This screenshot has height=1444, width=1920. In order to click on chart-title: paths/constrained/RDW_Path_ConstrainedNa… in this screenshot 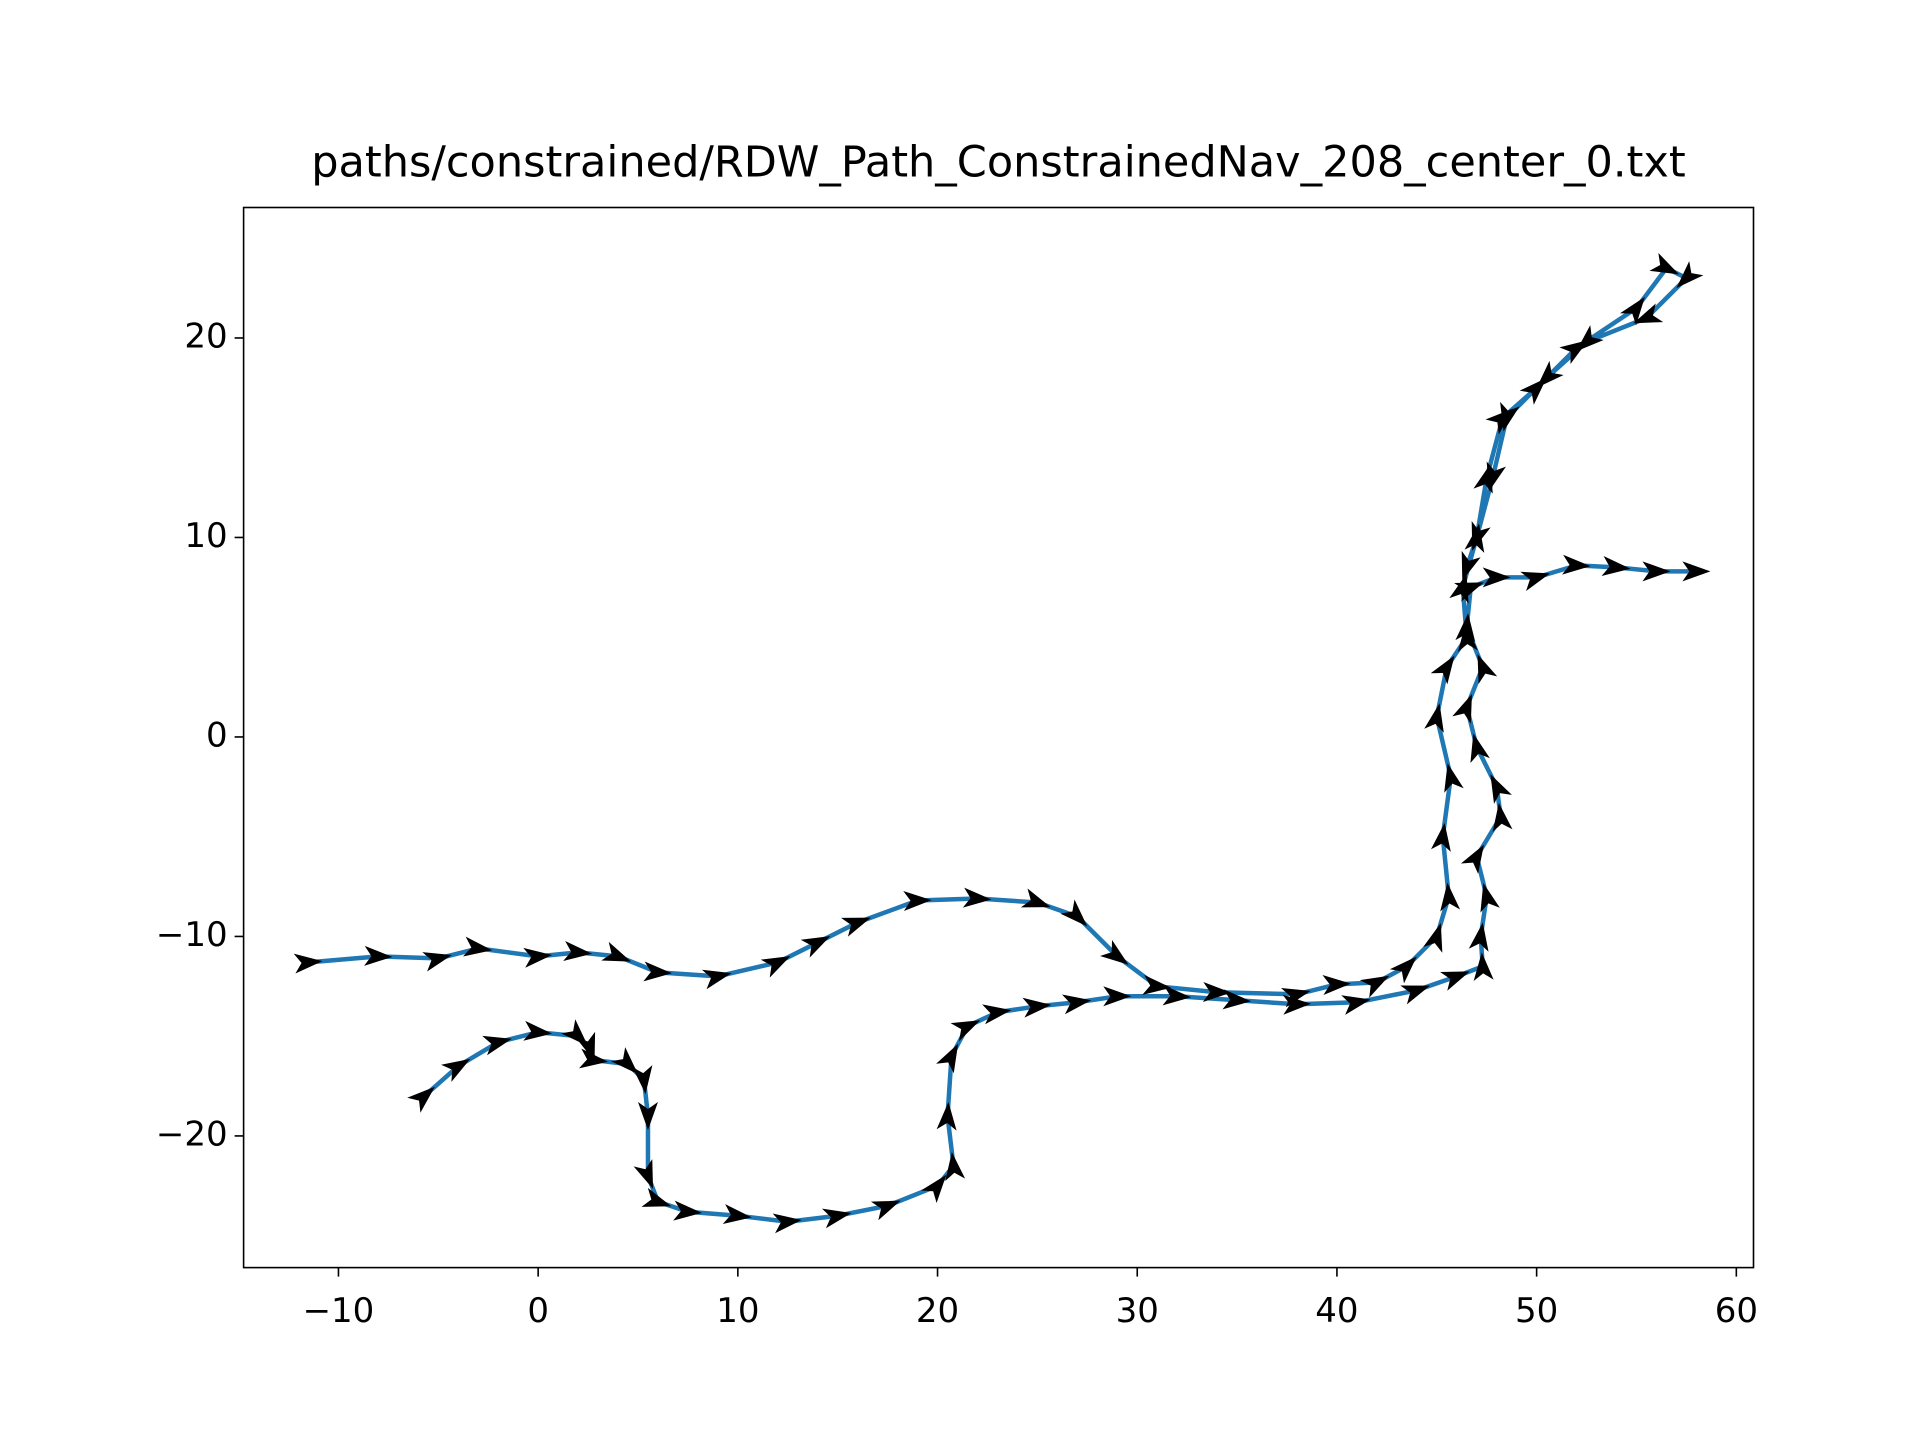, I will do `click(998, 163)`.